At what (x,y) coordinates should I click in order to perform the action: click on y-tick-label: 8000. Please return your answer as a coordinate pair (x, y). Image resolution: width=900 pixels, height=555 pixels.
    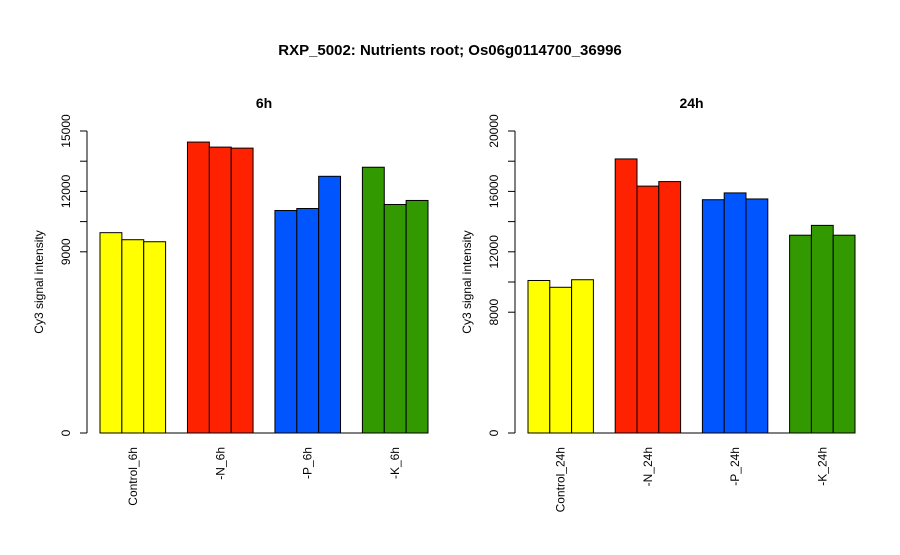
    Looking at the image, I should click on (494, 312).